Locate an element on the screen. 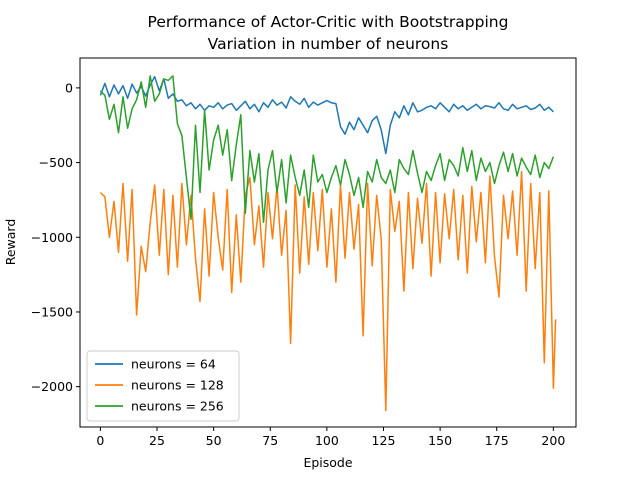 Image resolution: width=640 pixels, height=480 pixels. legend-label-3: neurons = 256 is located at coordinates (177, 406).